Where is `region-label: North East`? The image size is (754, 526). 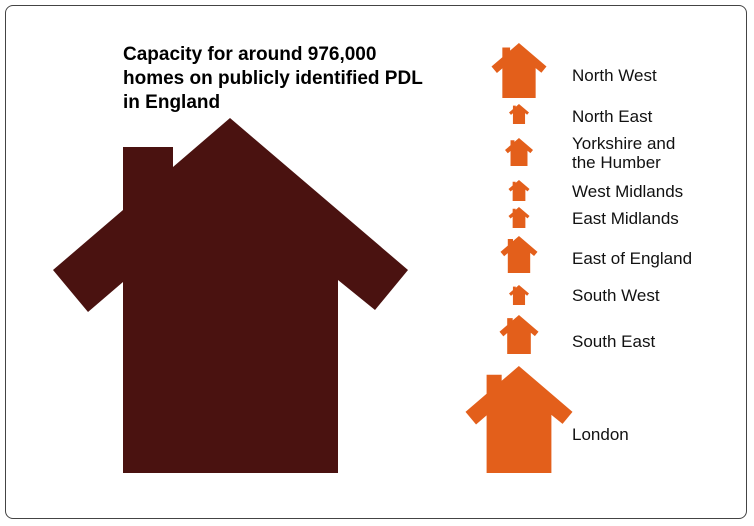
region-label: North East is located at coordinates (612, 116).